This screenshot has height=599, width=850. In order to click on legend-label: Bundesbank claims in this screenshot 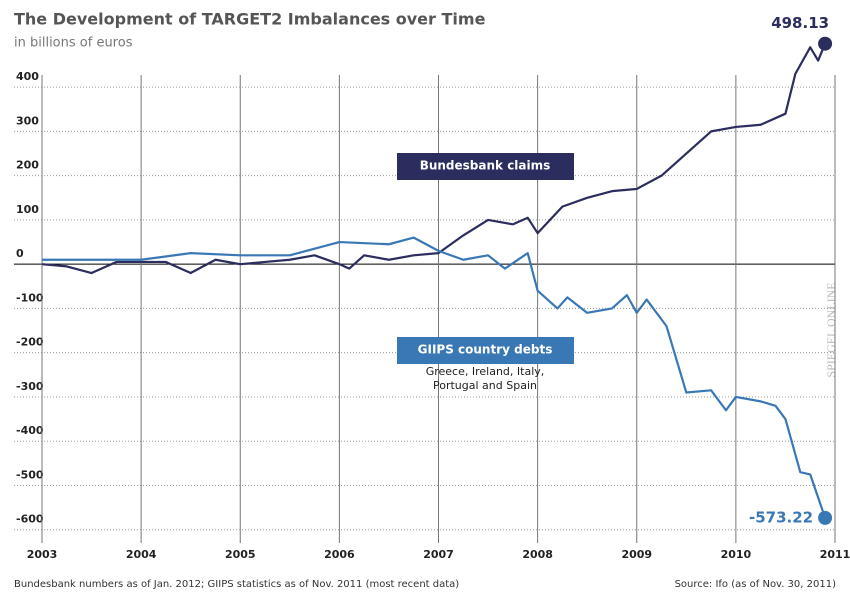, I will do `click(485, 166)`.